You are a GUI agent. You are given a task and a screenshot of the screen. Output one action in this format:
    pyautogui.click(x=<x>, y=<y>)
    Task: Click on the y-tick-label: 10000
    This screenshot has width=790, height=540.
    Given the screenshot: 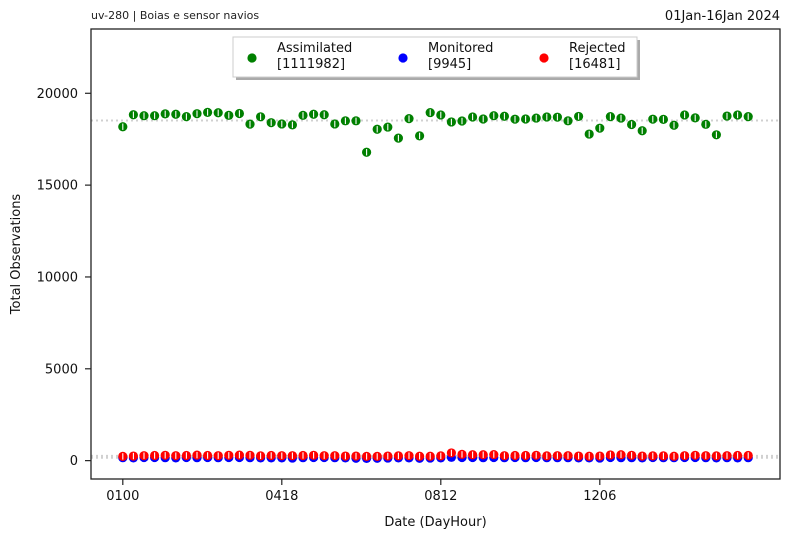 What is the action you would take?
    pyautogui.click(x=57, y=277)
    